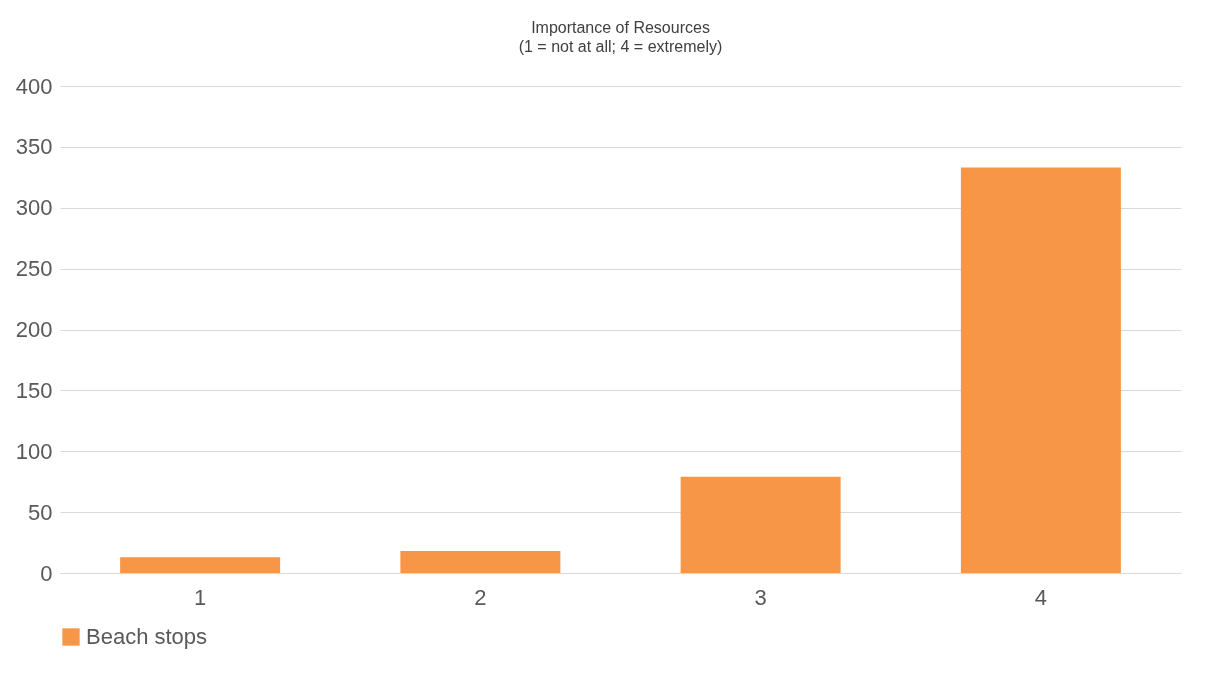 This screenshot has width=1211, height=673. Describe the element at coordinates (34, 269) in the screenshot. I see `y-tick-label: 250` at that location.